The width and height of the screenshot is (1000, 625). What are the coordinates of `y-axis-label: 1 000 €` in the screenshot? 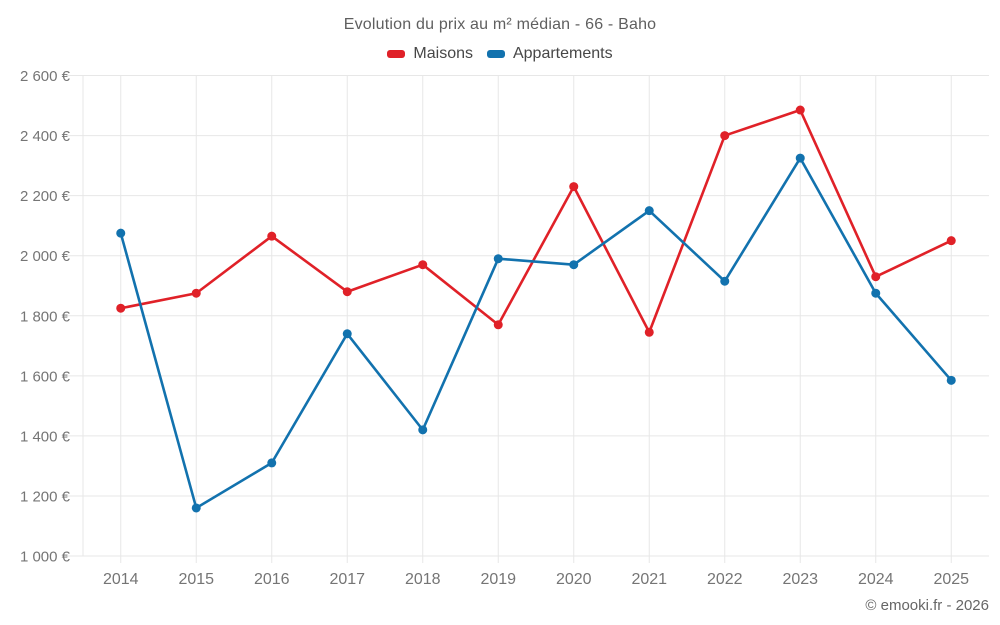 It's located at (45, 557).